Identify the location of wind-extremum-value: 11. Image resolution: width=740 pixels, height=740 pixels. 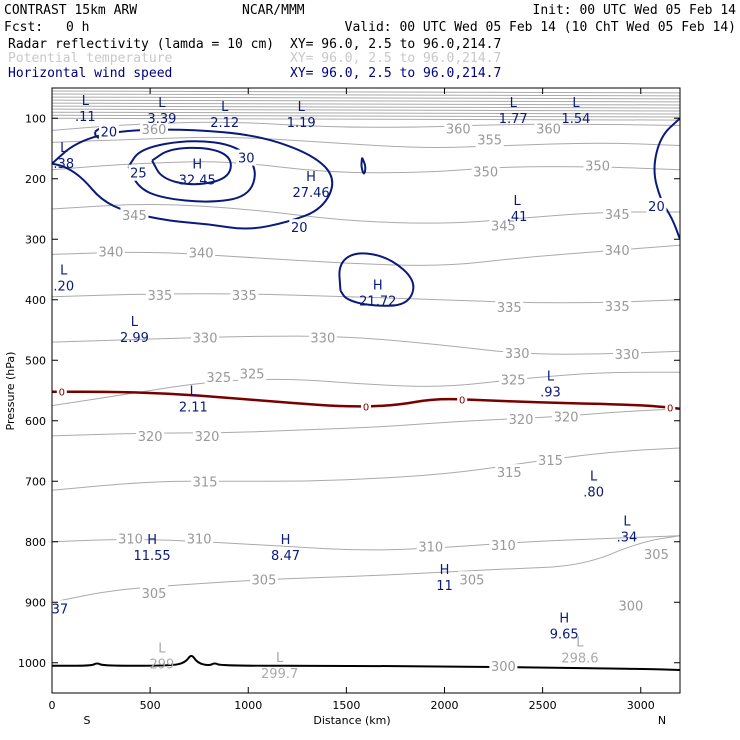
(444, 586).